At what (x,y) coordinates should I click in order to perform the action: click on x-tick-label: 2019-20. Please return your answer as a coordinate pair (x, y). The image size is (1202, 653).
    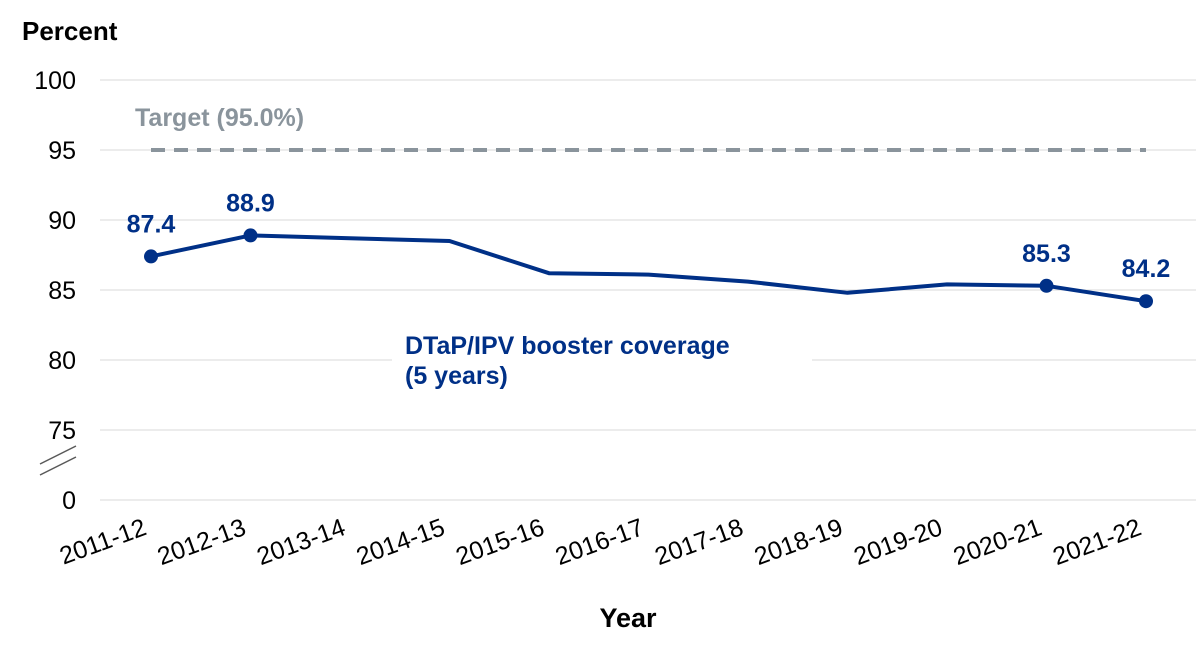
    Looking at the image, I should click on (898, 542).